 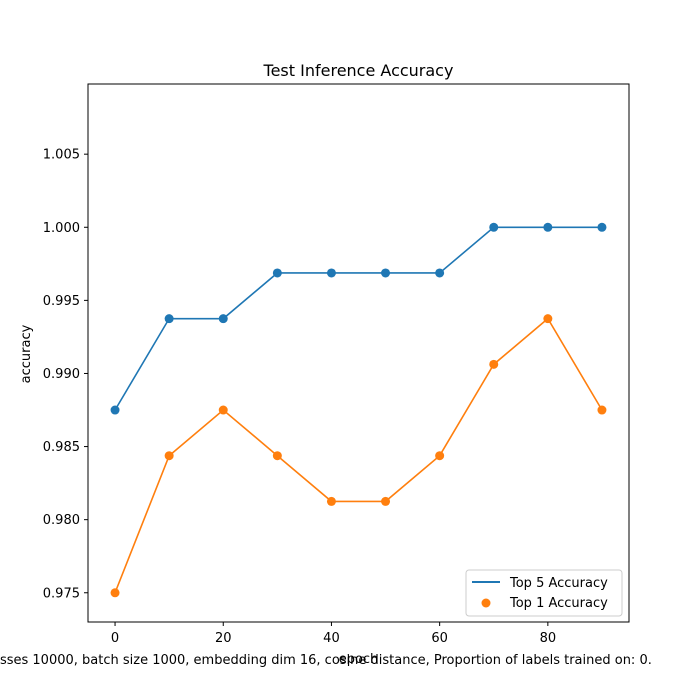 I want to click on x-tick-label: 40, so click(x=331, y=638).